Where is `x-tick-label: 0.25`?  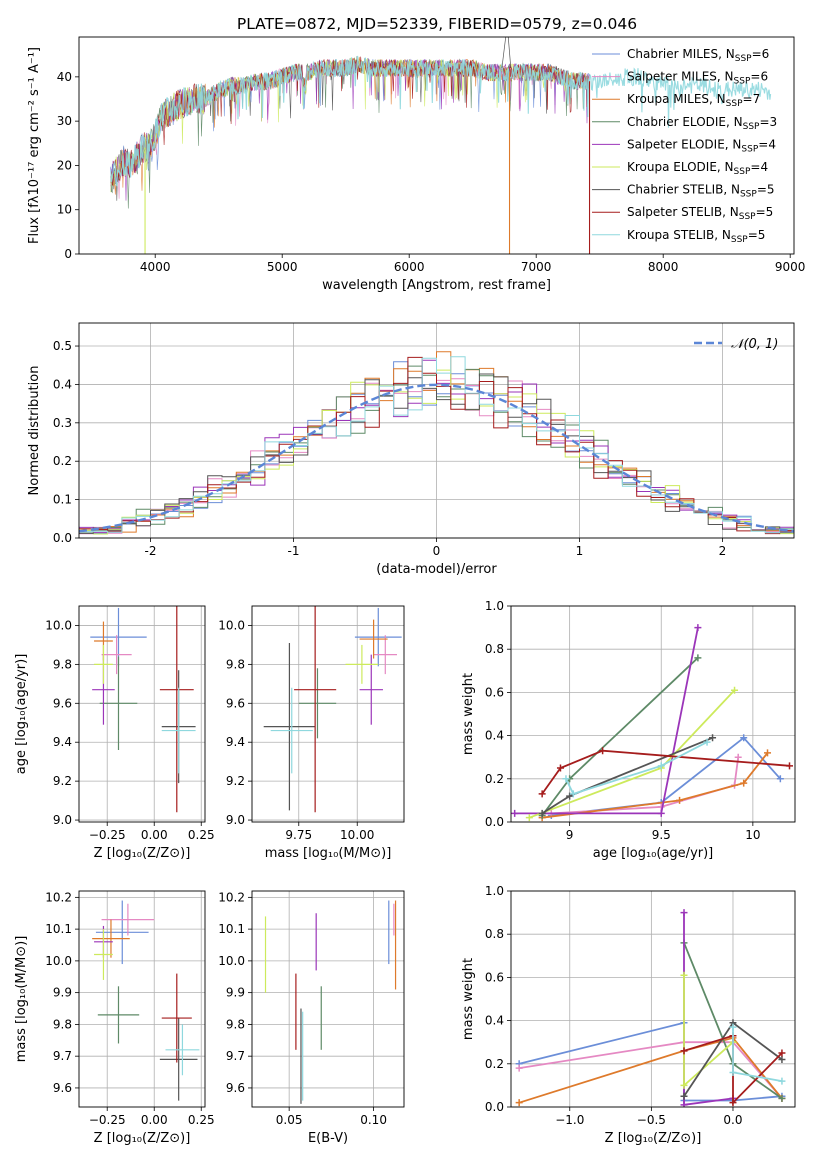 x-tick-label: 0.25 is located at coordinates (201, 835).